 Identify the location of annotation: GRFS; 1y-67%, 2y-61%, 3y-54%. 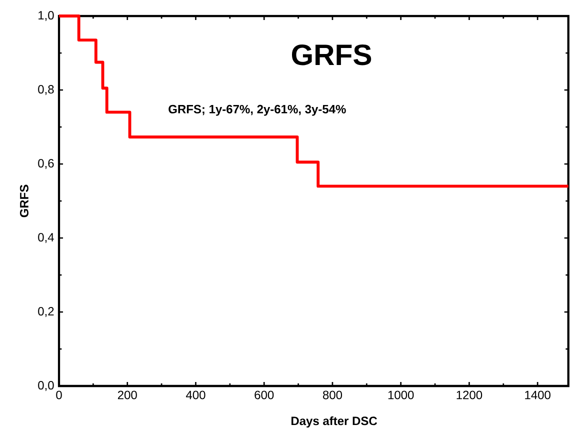
(257, 110).